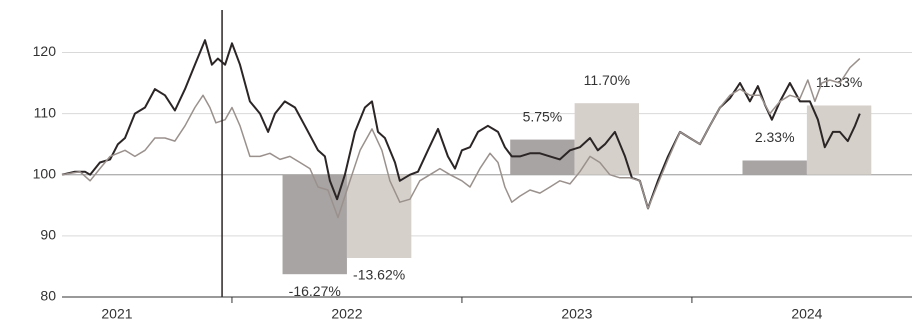  What do you see at coordinates (806, 314) in the screenshot?
I see `x-tick-label: 2024` at bounding box center [806, 314].